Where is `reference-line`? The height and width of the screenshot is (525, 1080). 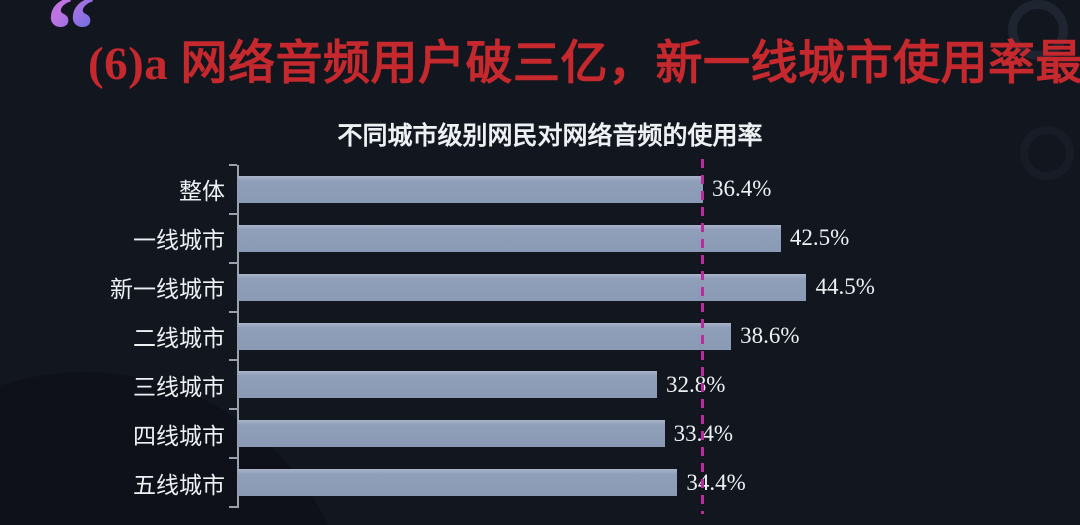 reference-line is located at coordinates (702, 336).